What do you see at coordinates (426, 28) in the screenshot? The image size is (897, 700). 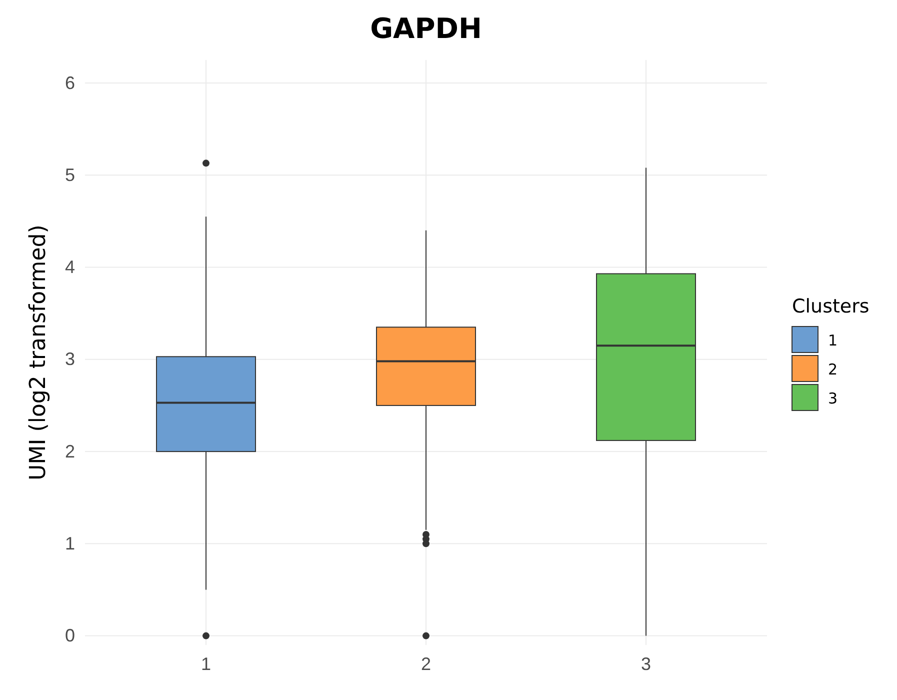 I see `chart-title: GAPDH` at bounding box center [426, 28].